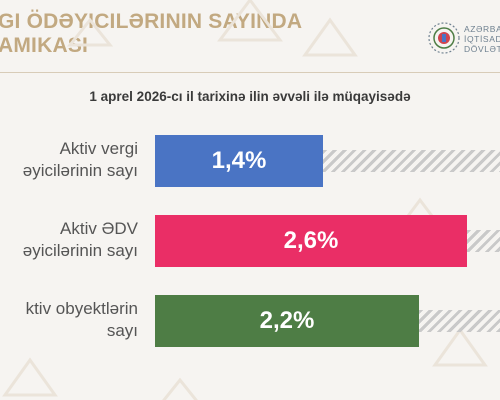 The width and height of the screenshot is (500, 400). Describe the element at coordinates (151, 34) in the screenshot. I see `page-title: GI ÖDƏYICILƏRININ SAYINDA AMIKASI` at that location.